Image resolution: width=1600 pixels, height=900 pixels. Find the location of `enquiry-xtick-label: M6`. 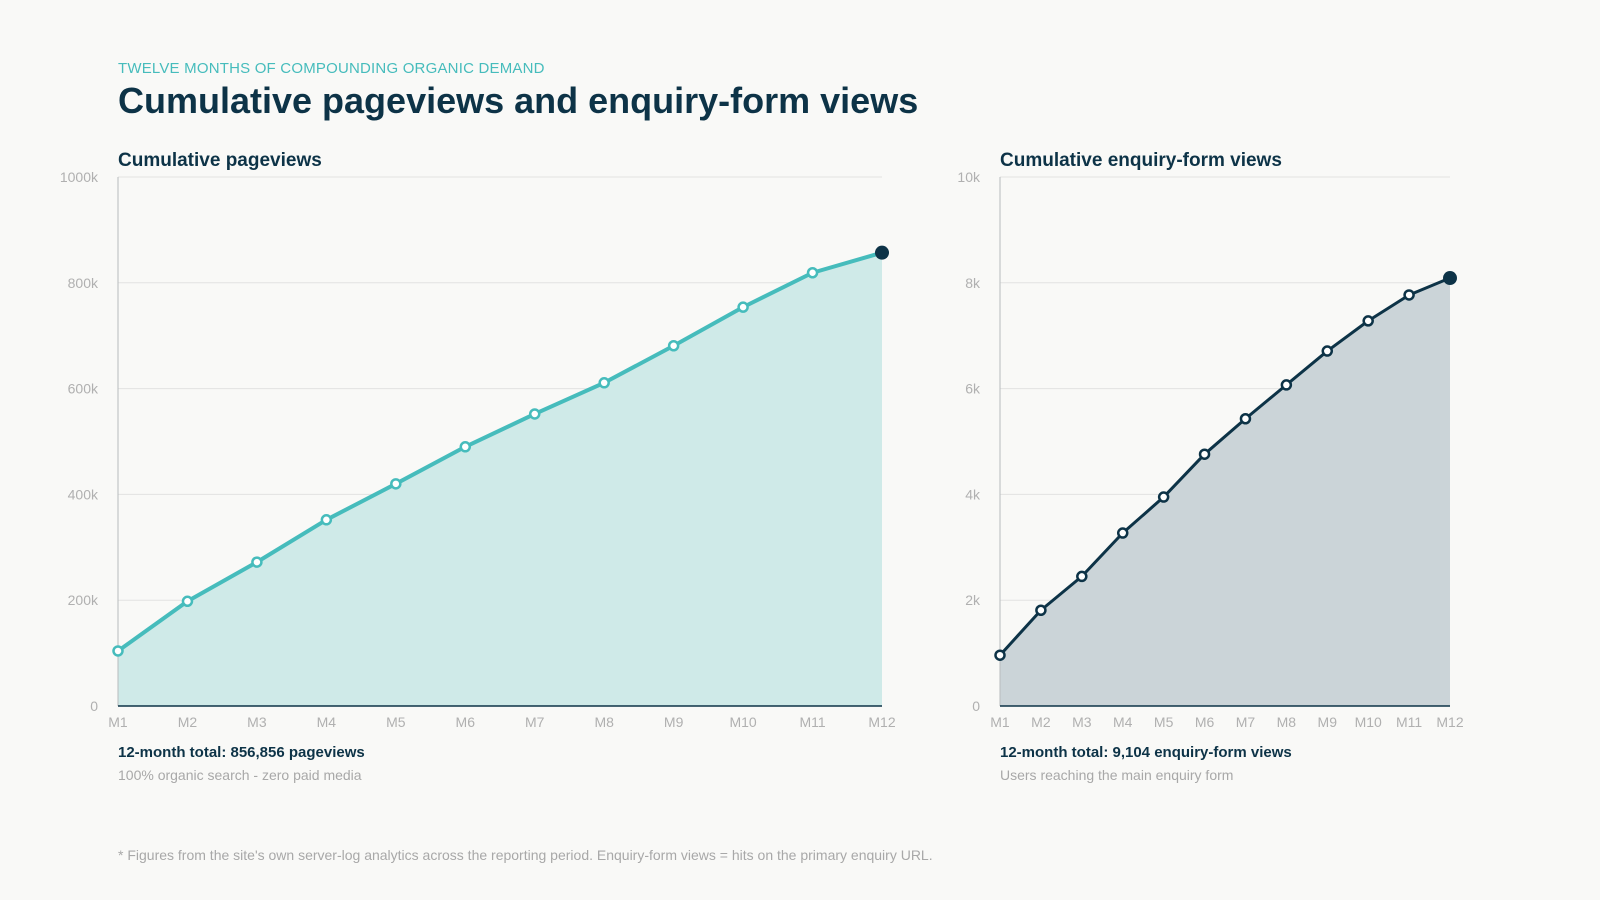

enquiry-xtick-label: M6 is located at coordinates (1205, 722).